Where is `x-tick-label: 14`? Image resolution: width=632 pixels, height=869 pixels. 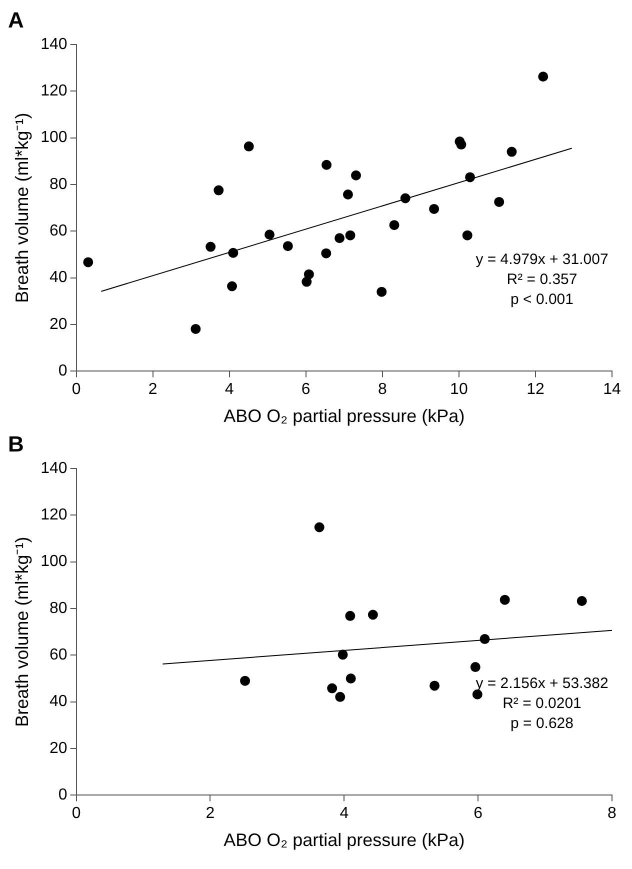
x-tick-label: 14 is located at coordinates (612, 389).